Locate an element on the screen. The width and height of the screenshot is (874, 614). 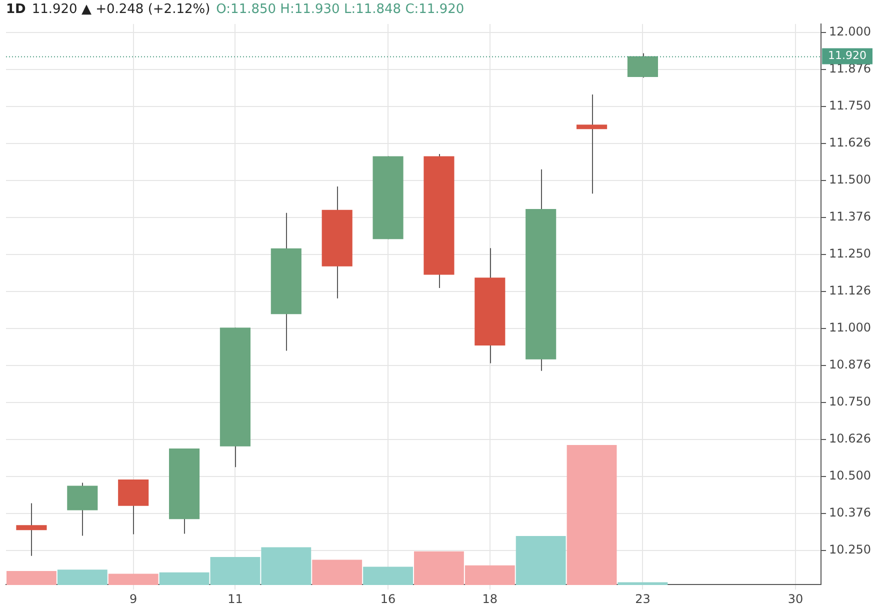
x-tick-label: 18 is located at coordinates (490, 599).